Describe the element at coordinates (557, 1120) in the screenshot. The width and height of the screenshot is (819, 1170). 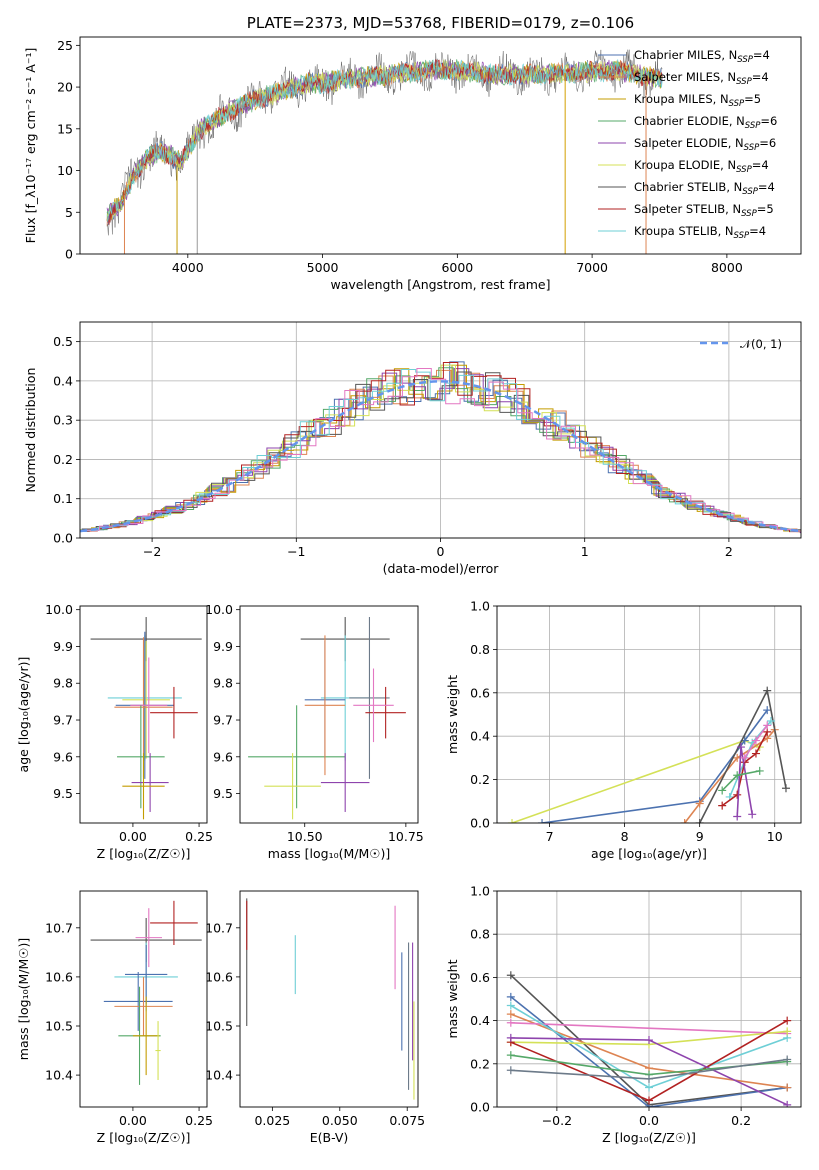
I see `x-tick-label: −0.2` at that location.